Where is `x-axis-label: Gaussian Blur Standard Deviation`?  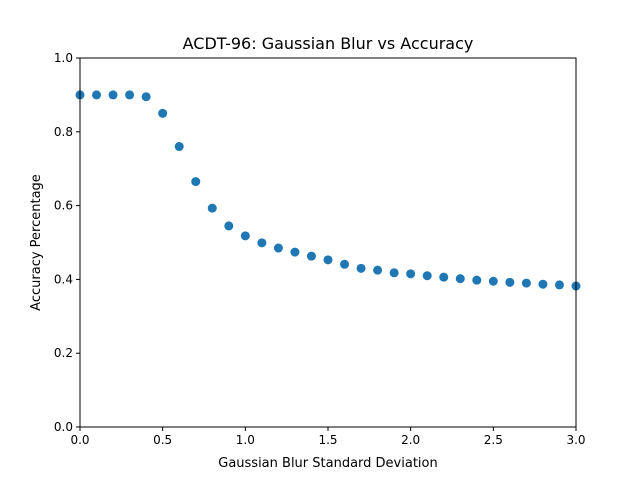
x-axis-label: Gaussian Blur Standard Deviation is located at coordinates (327, 463).